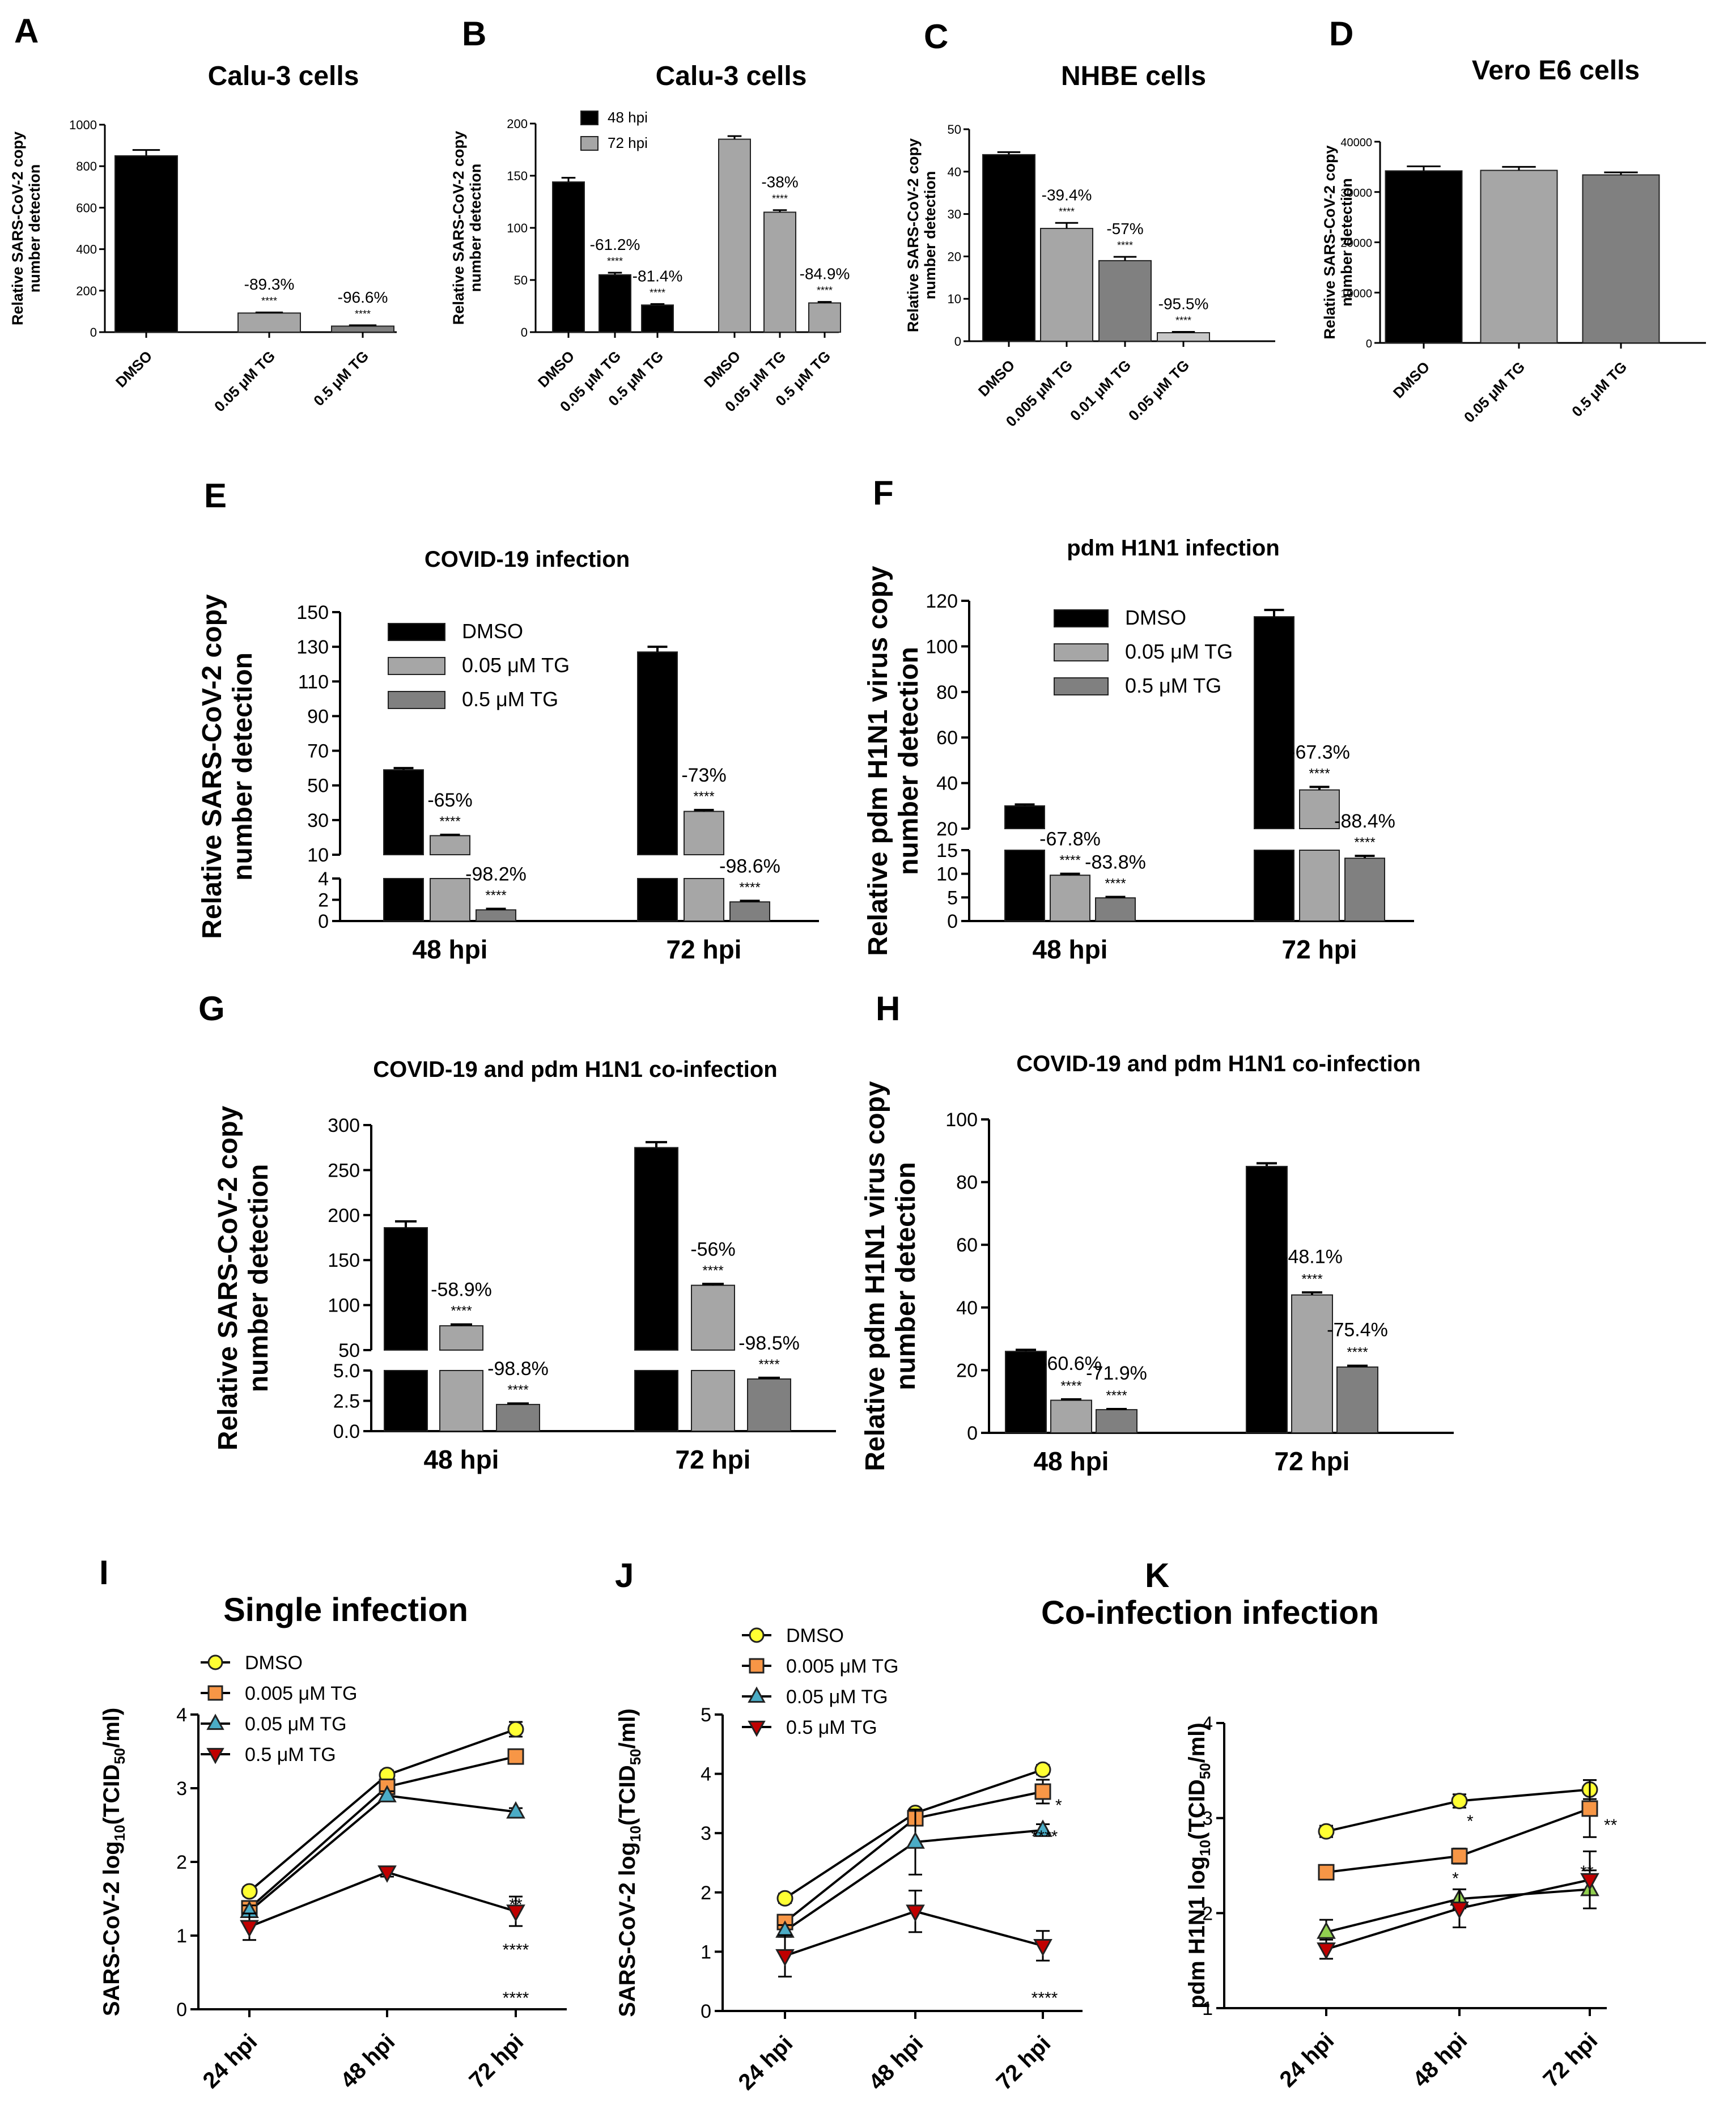 The width and height of the screenshot is (1736, 2113). What do you see at coordinates (1207, 2008) in the screenshot?
I see `y-tick-label: 1` at bounding box center [1207, 2008].